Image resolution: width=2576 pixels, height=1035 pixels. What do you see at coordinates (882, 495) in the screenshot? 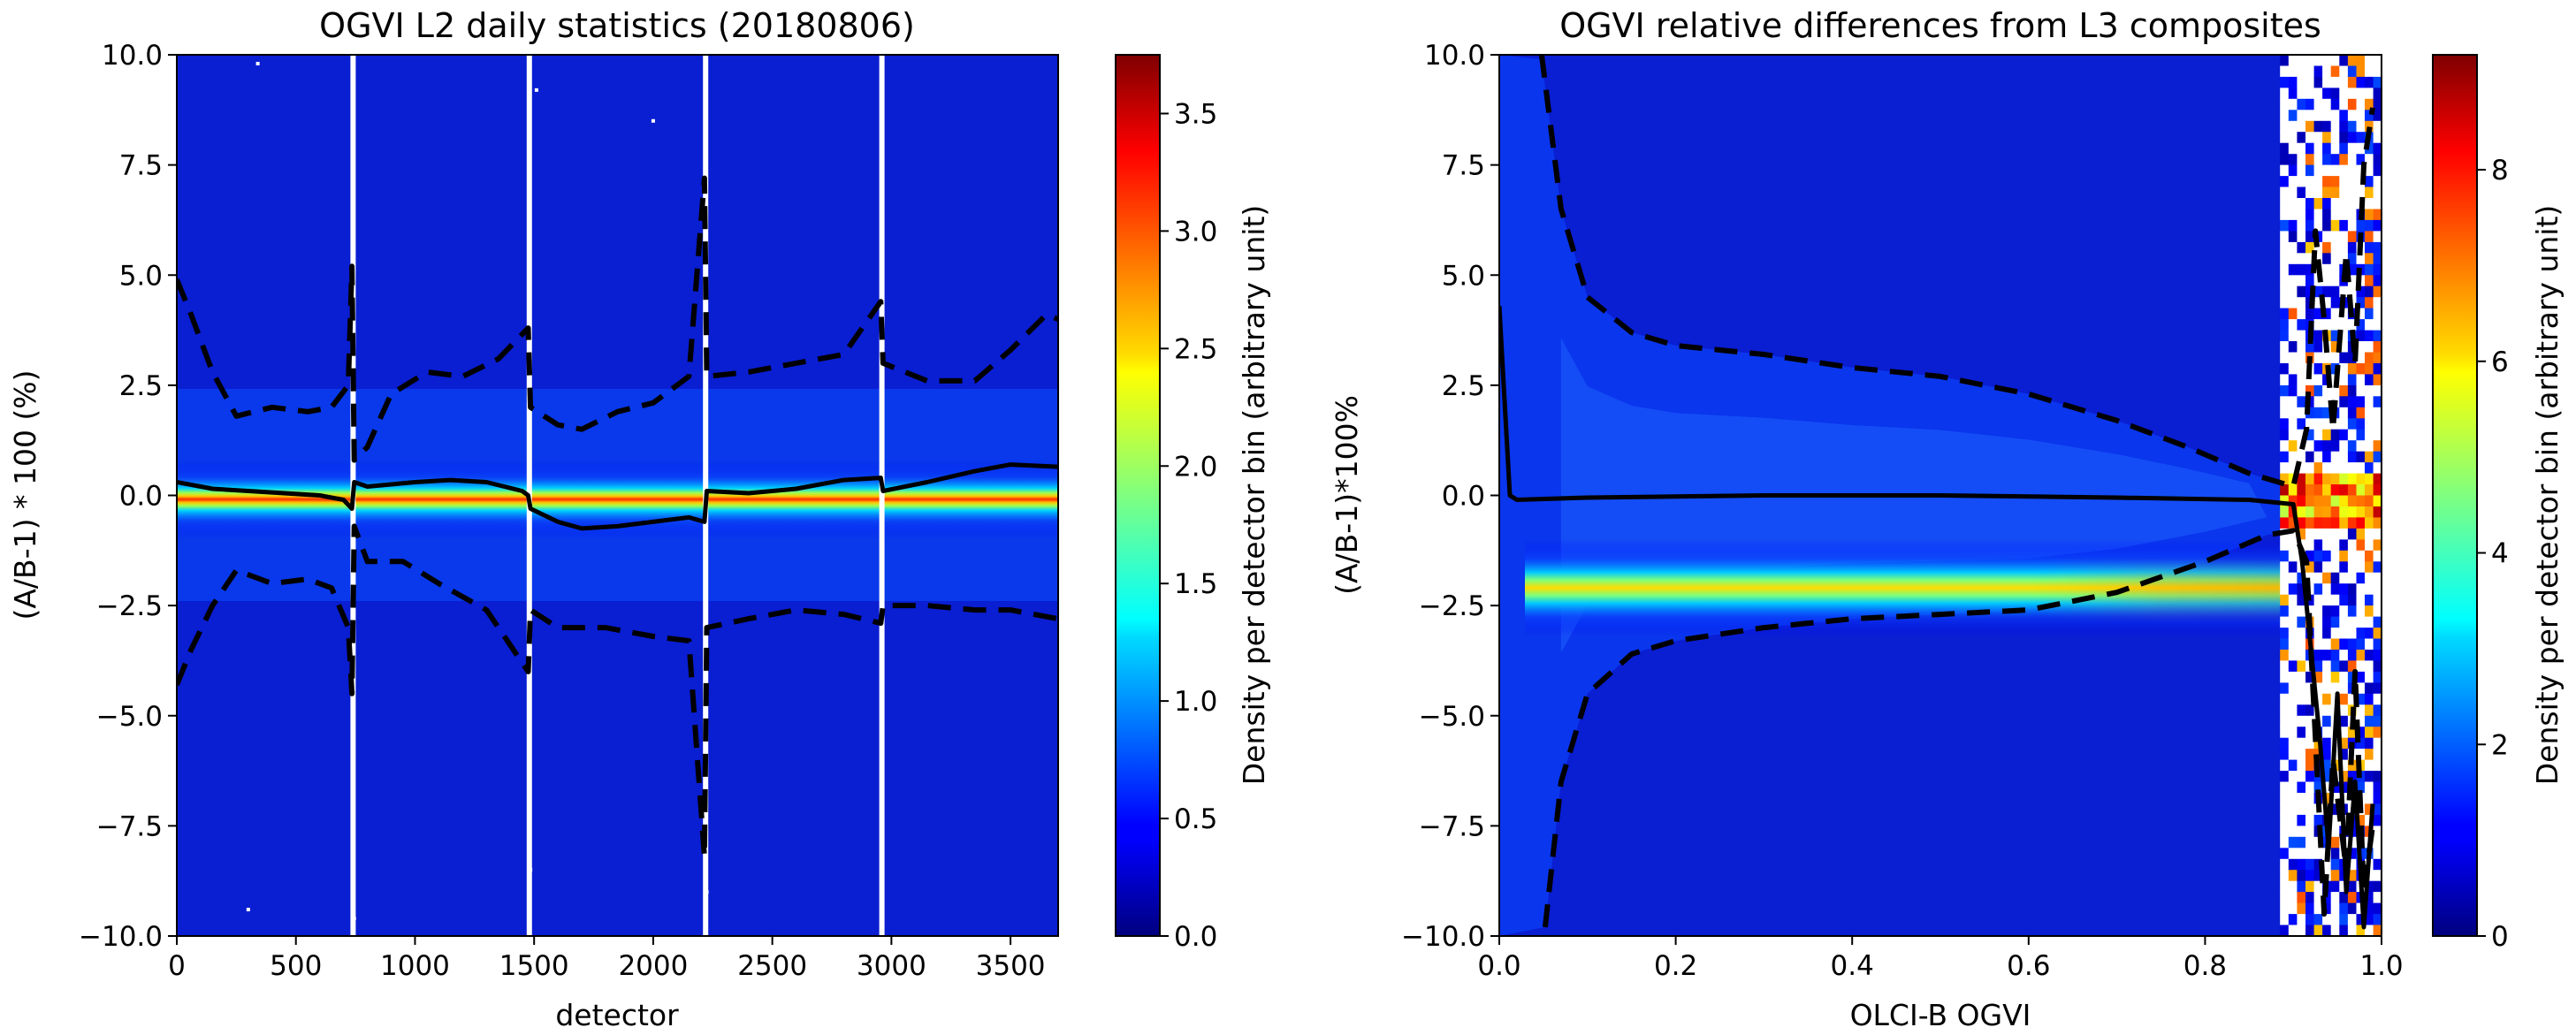
I see `camera-gap` at bounding box center [882, 495].